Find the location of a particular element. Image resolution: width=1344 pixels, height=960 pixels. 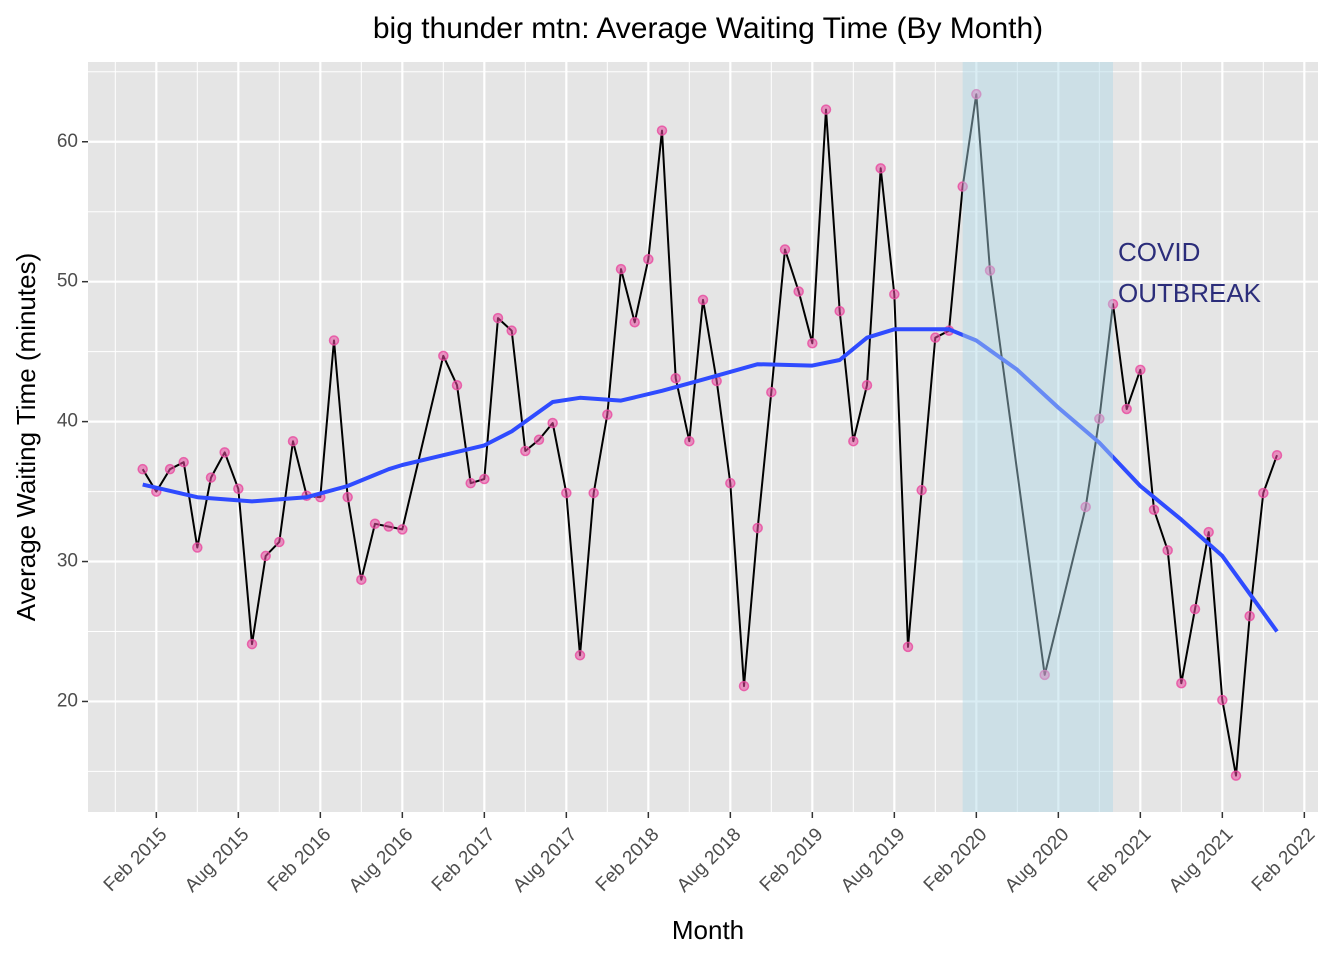

y-tick-label: 40 is located at coordinates (67, 421).